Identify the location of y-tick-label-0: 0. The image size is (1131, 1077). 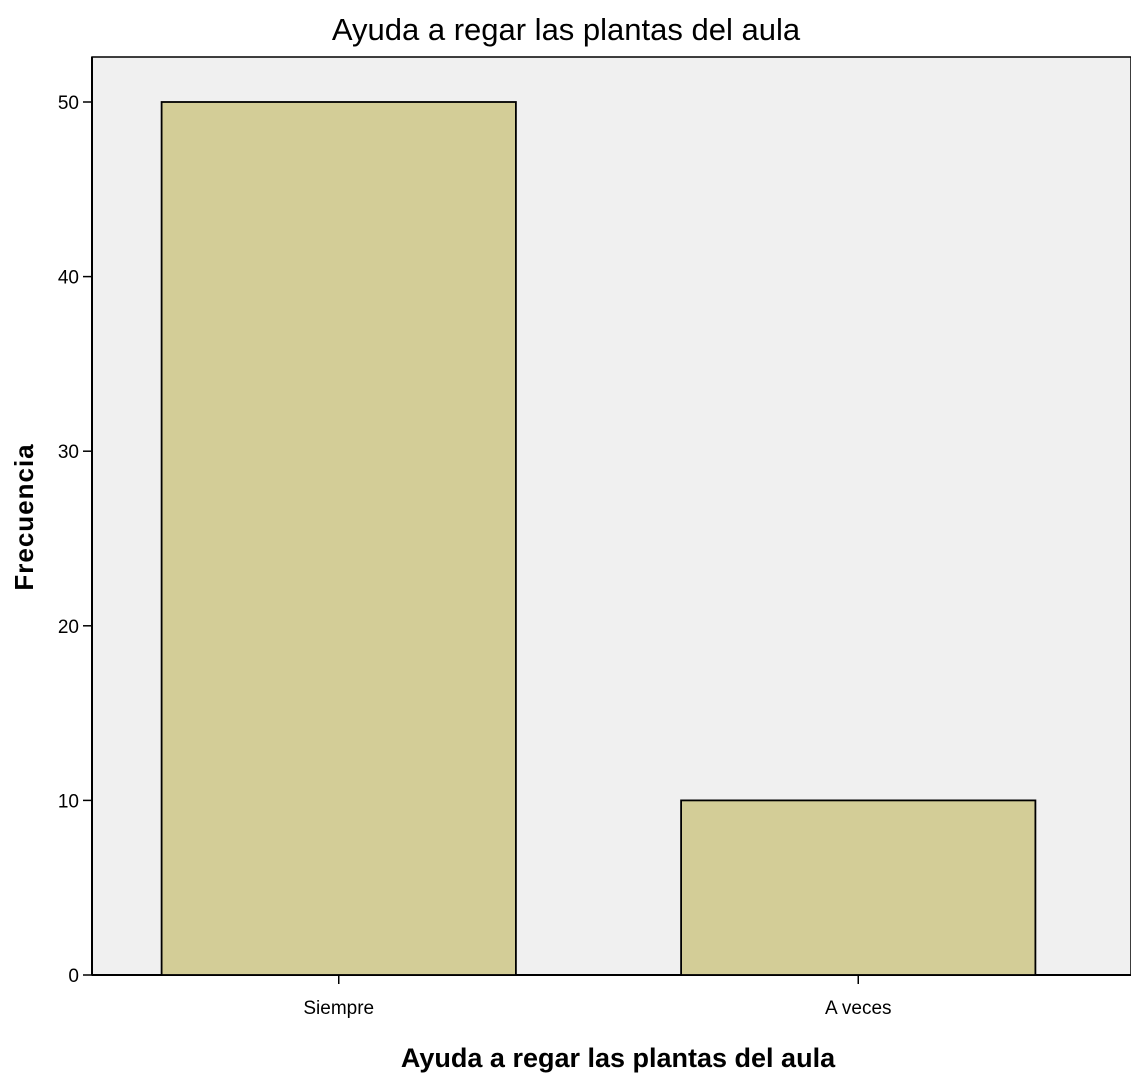
(73, 976).